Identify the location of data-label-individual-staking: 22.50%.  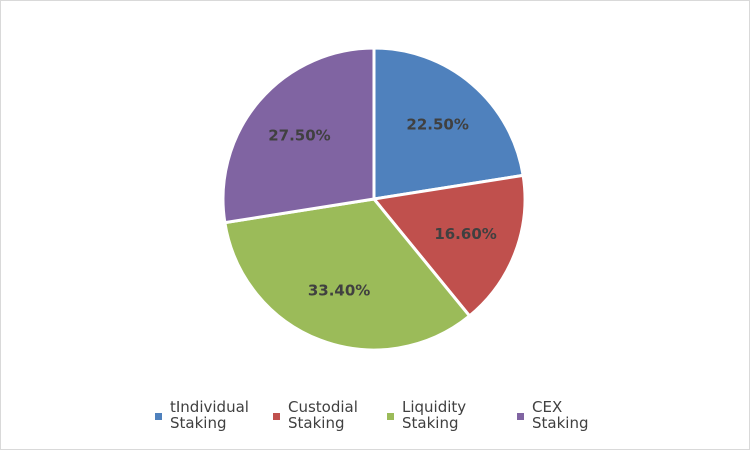
(437, 124).